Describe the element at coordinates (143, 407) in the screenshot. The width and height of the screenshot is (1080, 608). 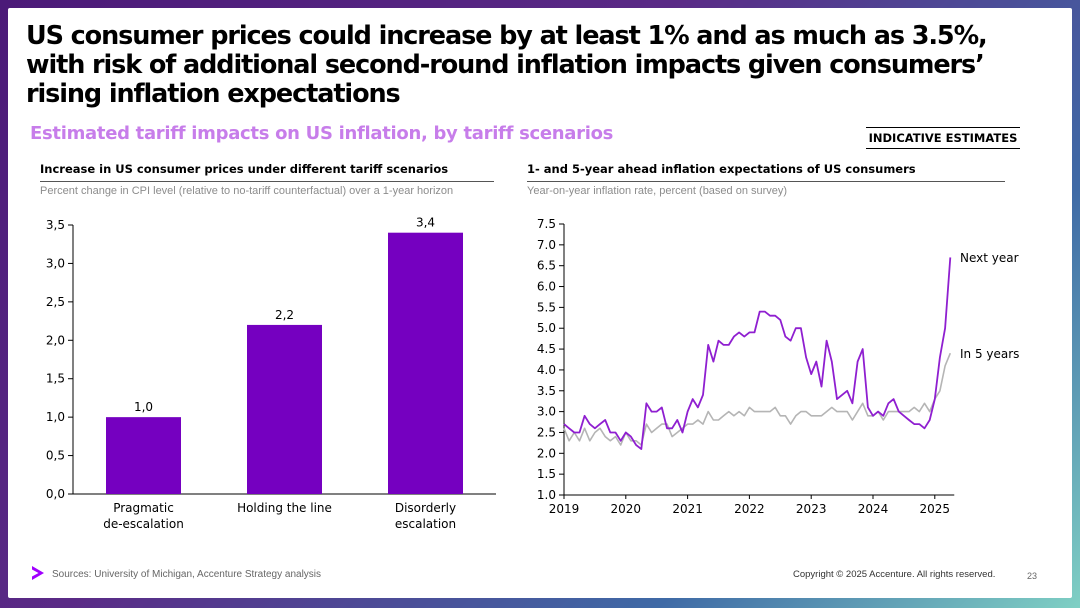
I see `bar-value-label: 1,0` at that location.